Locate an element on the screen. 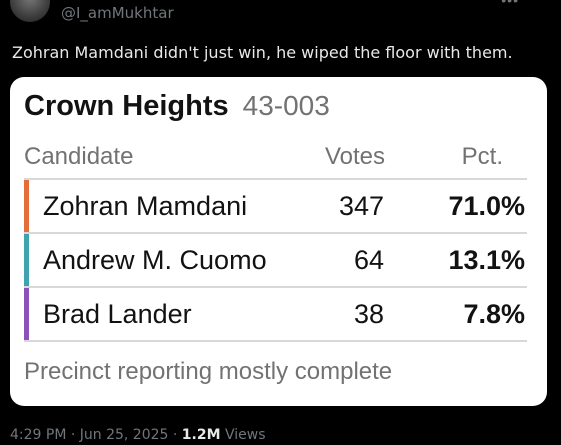  header-pct: Pct. is located at coordinates (482, 156).